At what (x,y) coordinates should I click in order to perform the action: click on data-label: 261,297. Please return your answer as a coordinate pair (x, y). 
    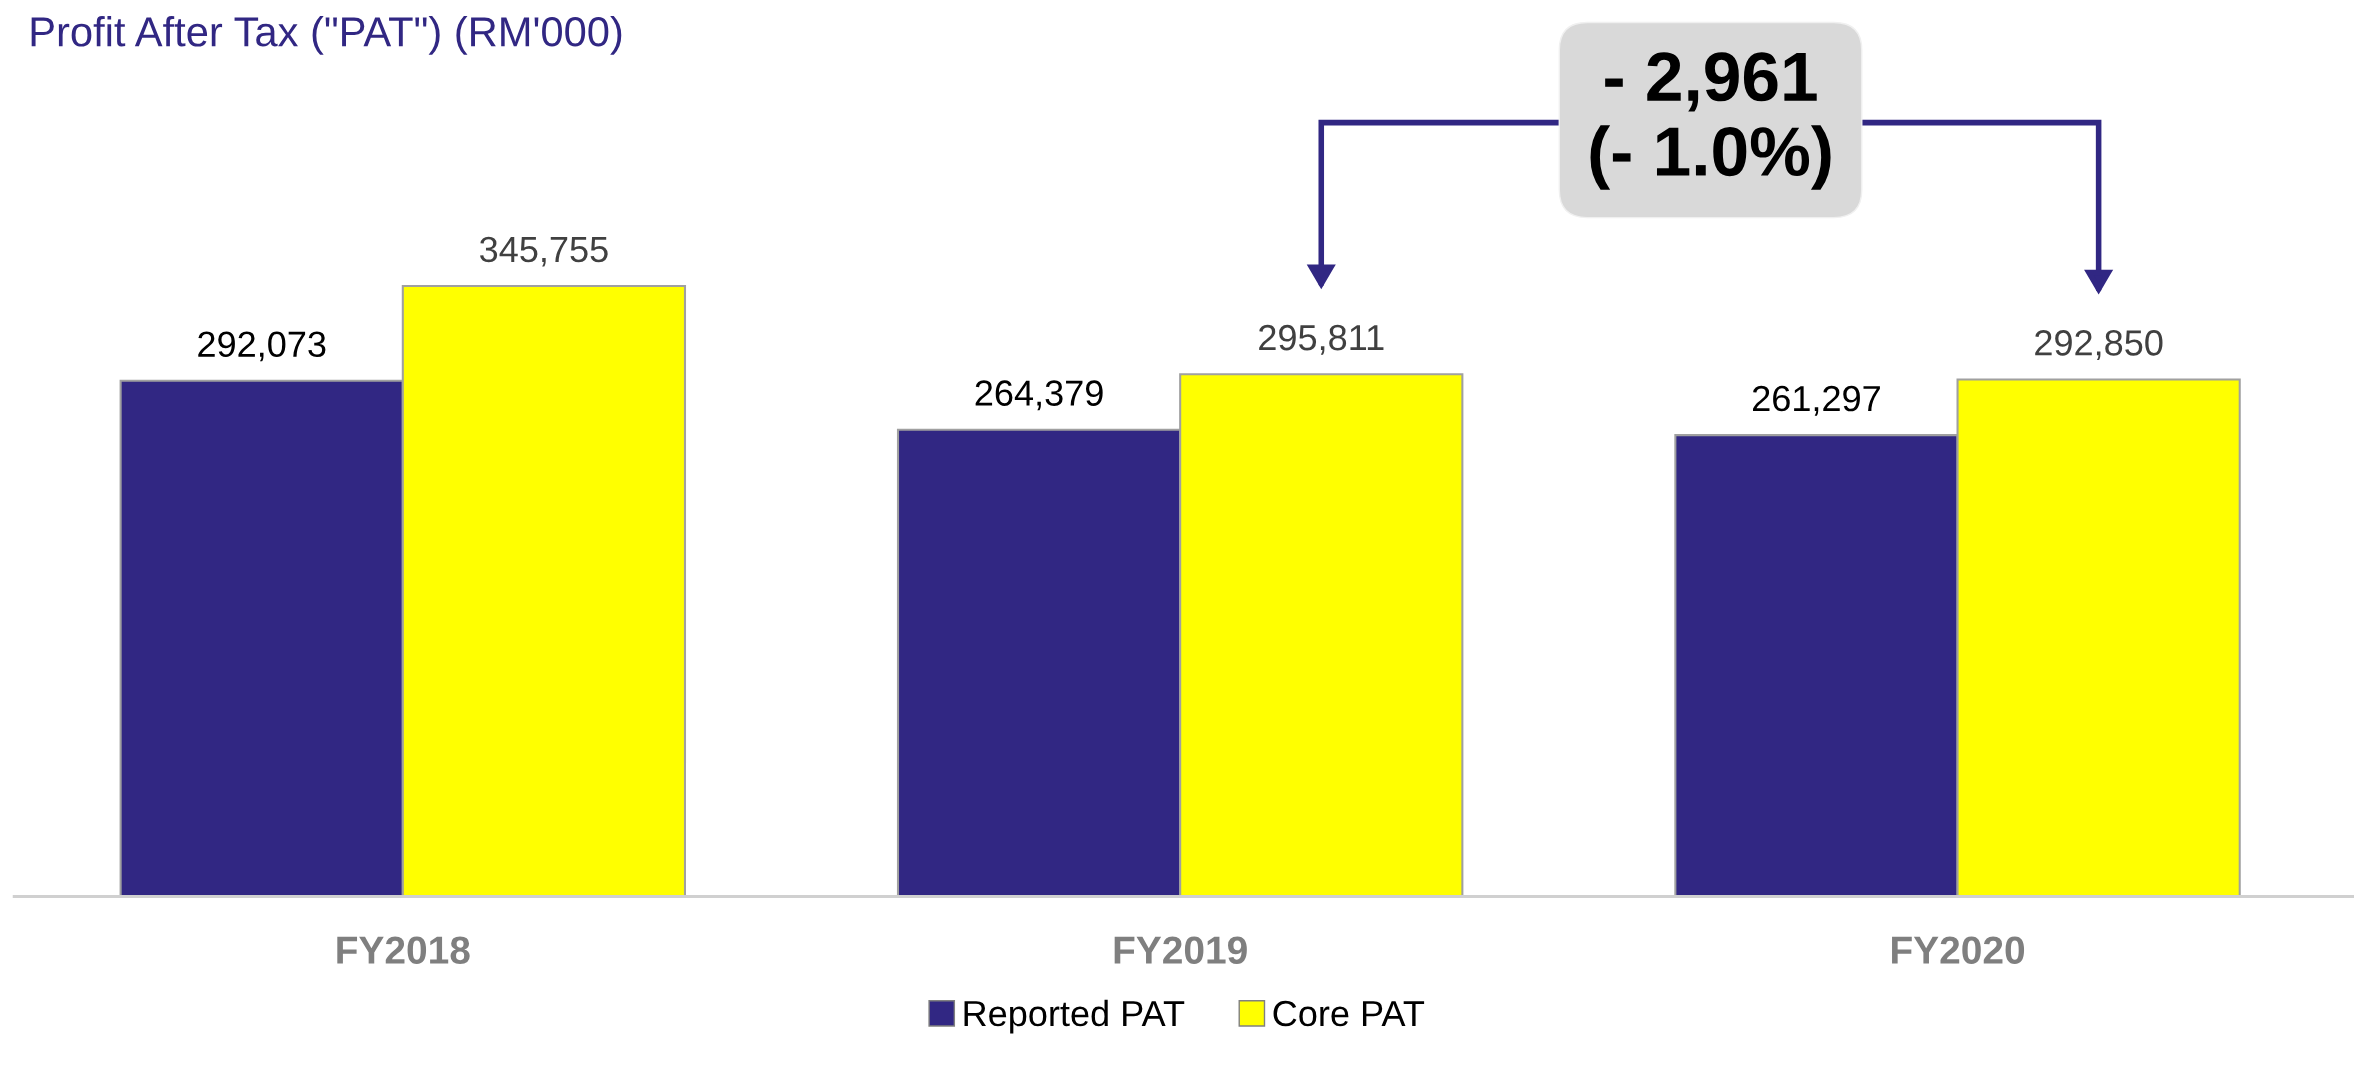
    Looking at the image, I should click on (1816, 400).